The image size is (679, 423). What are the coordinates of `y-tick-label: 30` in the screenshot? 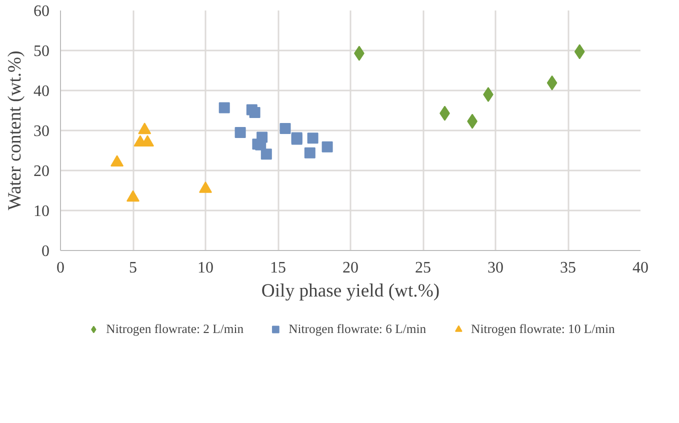 It's located at (42, 131).